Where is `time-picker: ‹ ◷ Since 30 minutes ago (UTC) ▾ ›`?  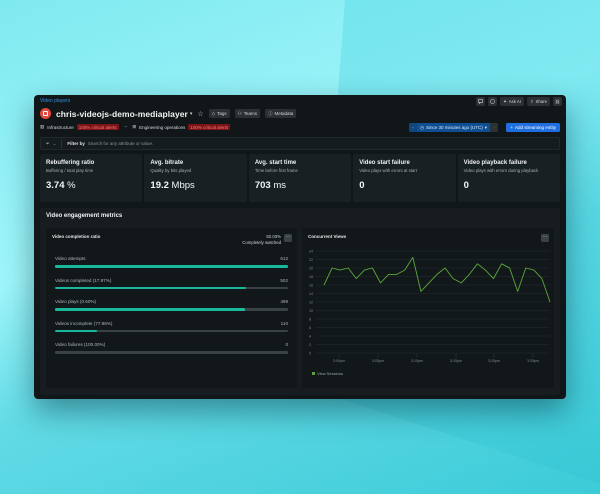
time-picker: ‹ ◷ Since 30 minutes ago (UTC) ▾ › is located at coordinates (453, 127).